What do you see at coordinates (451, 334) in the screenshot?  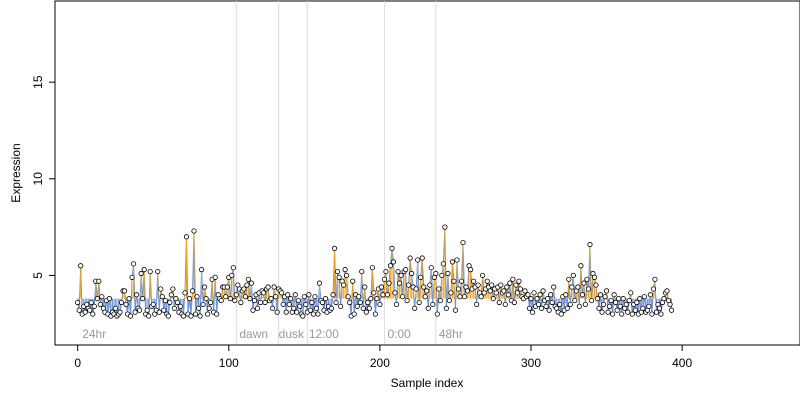 I see `time-annotation-label: 48hr` at bounding box center [451, 334].